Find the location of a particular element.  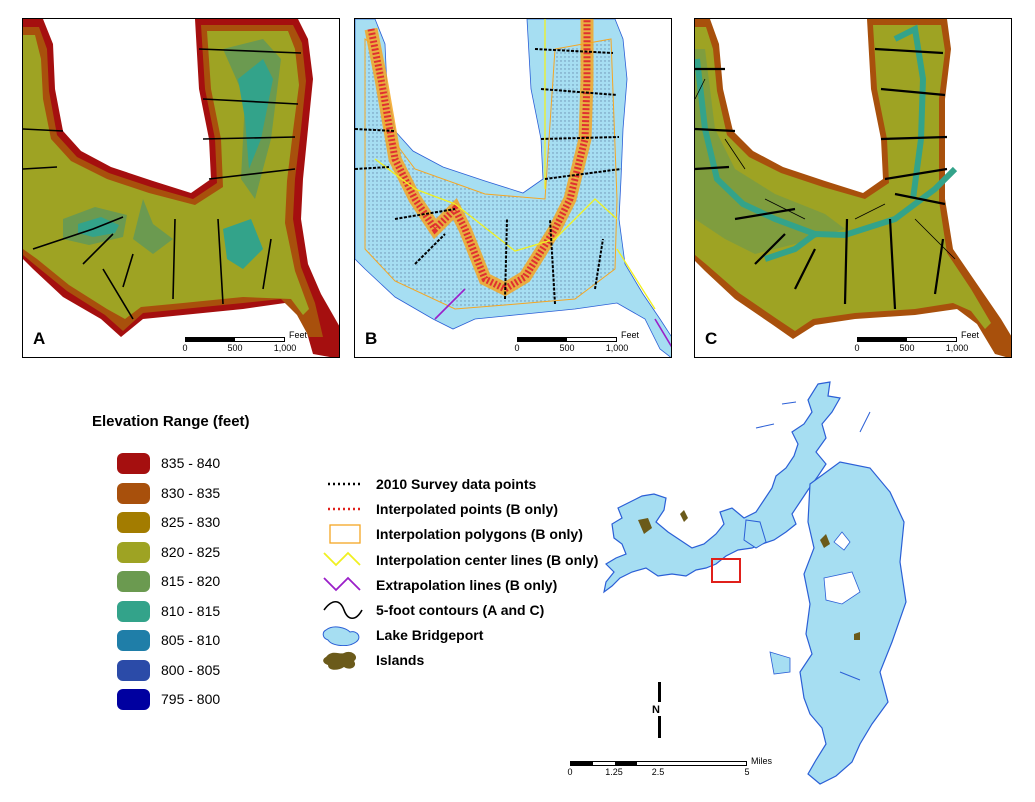

elevation-range-label: 825 - 830 is located at coordinates (191, 522).